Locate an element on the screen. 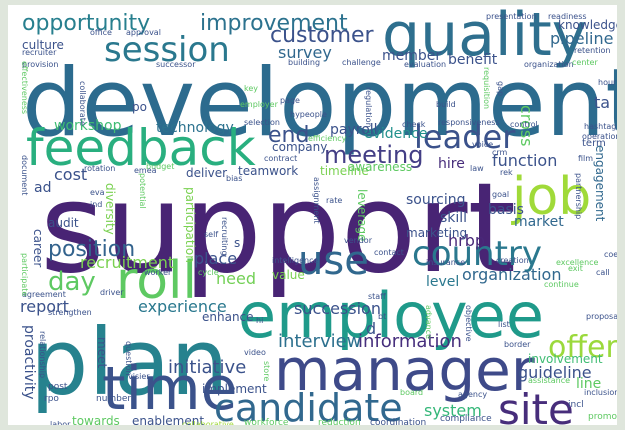  cloud-word: rate is located at coordinates (334, 200).